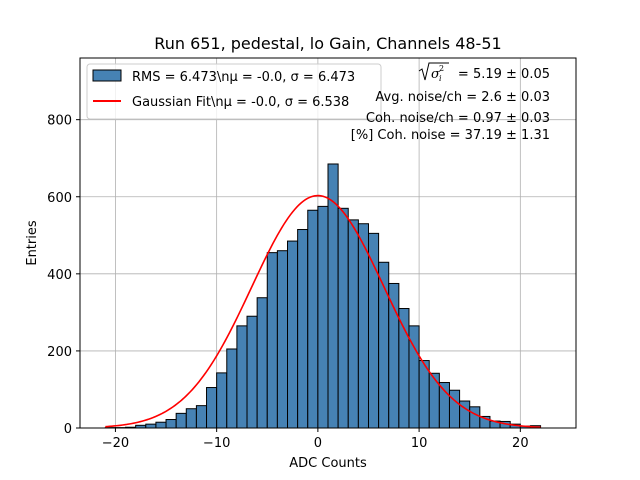 The width and height of the screenshot is (640, 480). What do you see at coordinates (458, 118) in the screenshot?
I see `stat-coh-noise: Coh. noise/ch = 0.97 ± 0.03` at bounding box center [458, 118].